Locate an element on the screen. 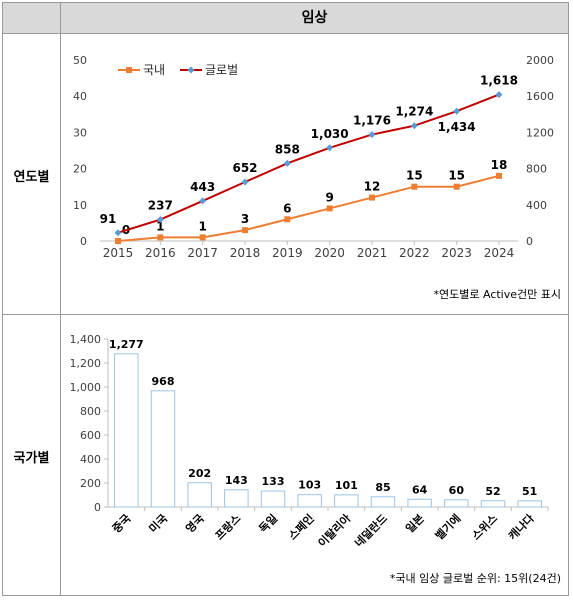 Image resolution: width=573 pixels, height=600 pixels. data-label-global: 443 is located at coordinates (202, 187).